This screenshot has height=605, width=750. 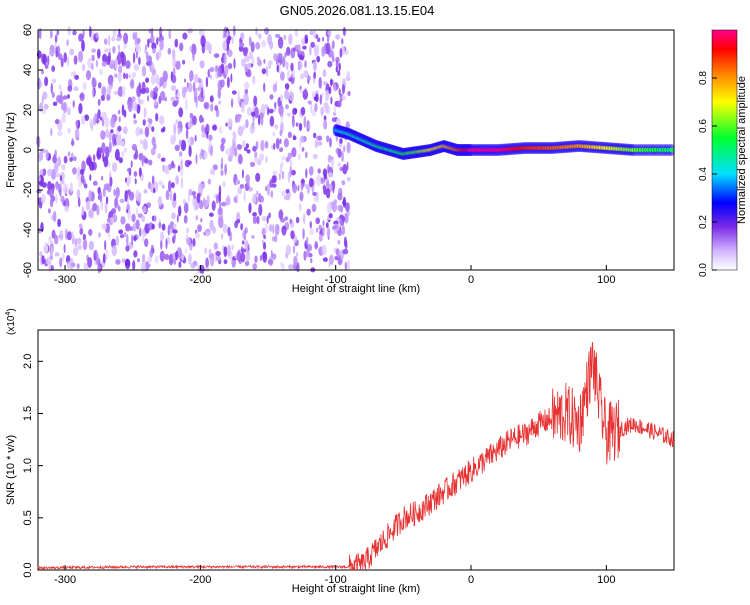 I want to click on y-tick-label: 20, so click(x=28, y=110).